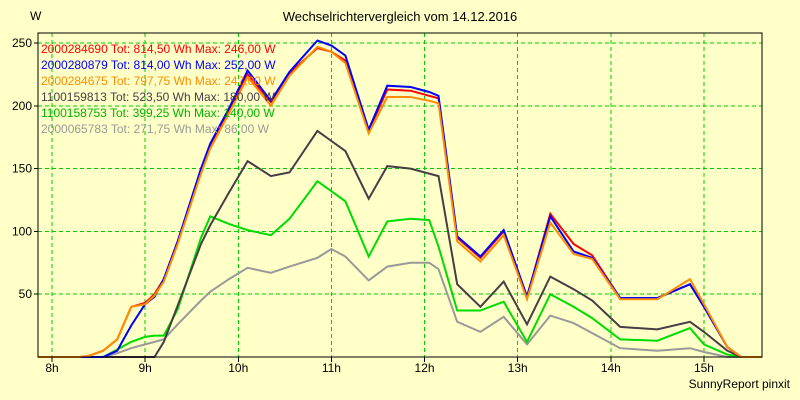  What do you see at coordinates (144, 368) in the screenshot?
I see `x-tick-label-9: 9h` at bounding box center [144, 368].